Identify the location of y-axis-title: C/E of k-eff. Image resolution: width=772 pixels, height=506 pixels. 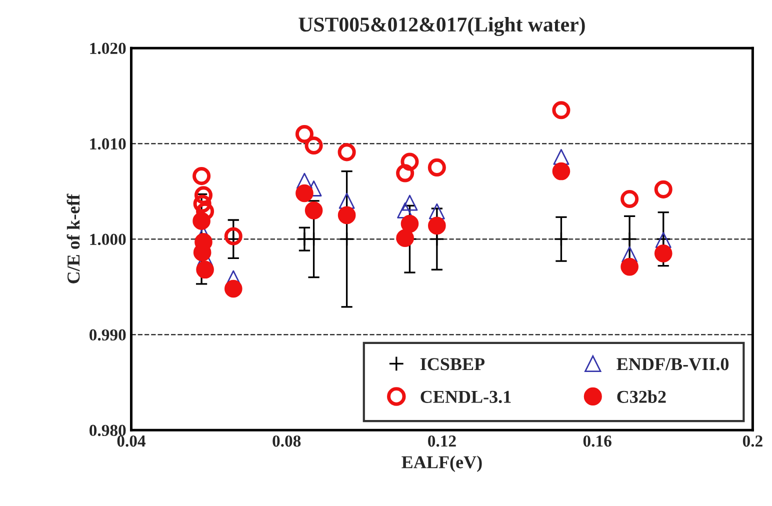
(73, 239).